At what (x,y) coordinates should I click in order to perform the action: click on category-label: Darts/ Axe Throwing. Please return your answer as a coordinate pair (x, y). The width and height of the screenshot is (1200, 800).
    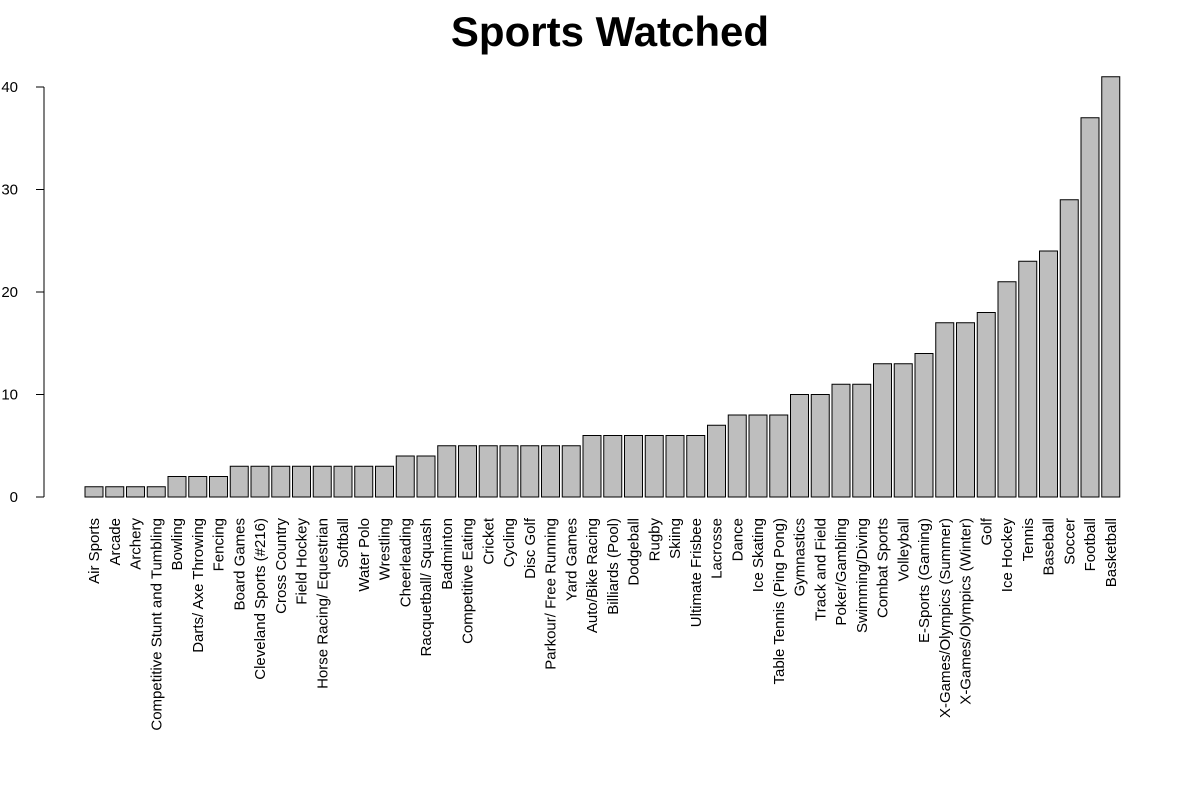
    Looking at the image, I should click on (198, 585).